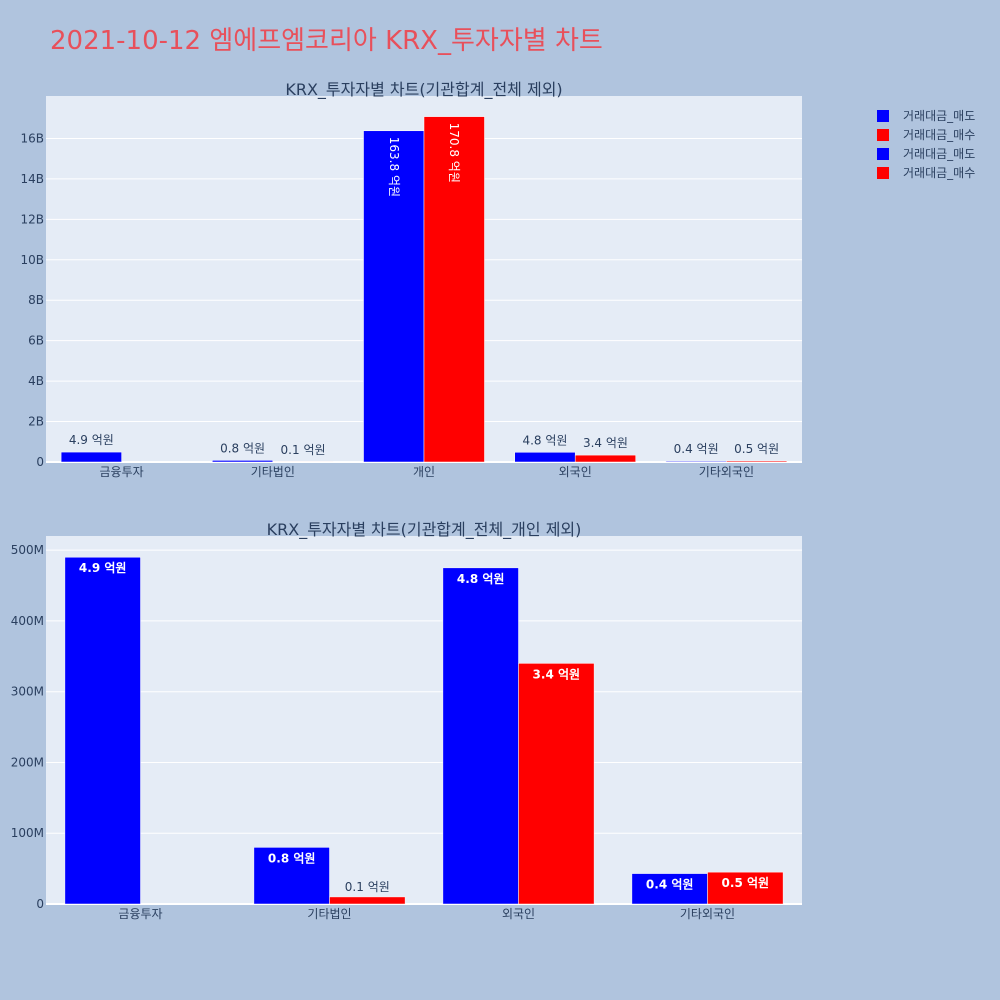 The width and height of the screenshot is (1000, 1000). I want to click on chart-title: 2021-10-12 엠에프엠코리아 KRX_투자자별 차트, so click(326, 41).